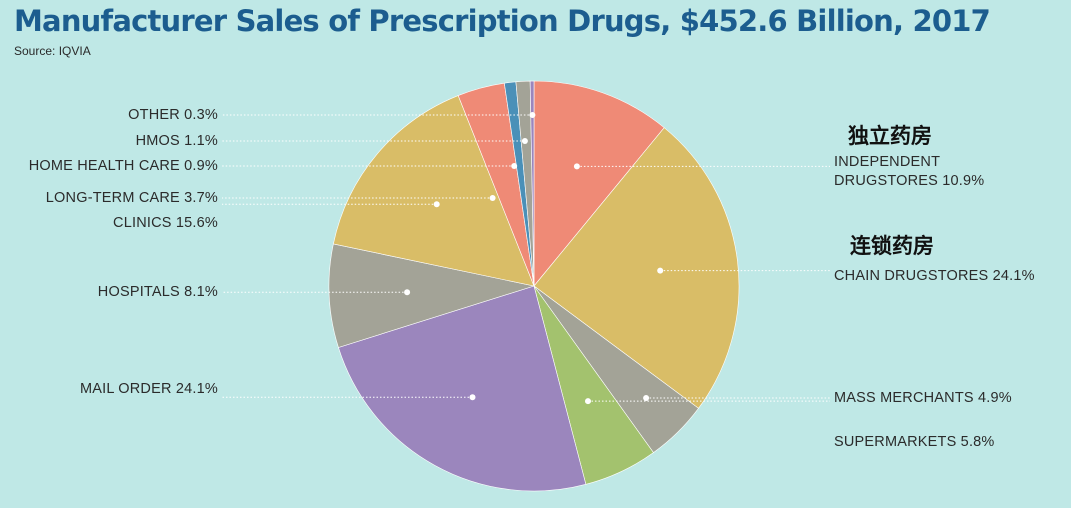 This screenshot has width=1071, height=508. Describe the element at coordinates (646, 398) in the screenshot. I see `leader-dot-mass-merchants` at that location.